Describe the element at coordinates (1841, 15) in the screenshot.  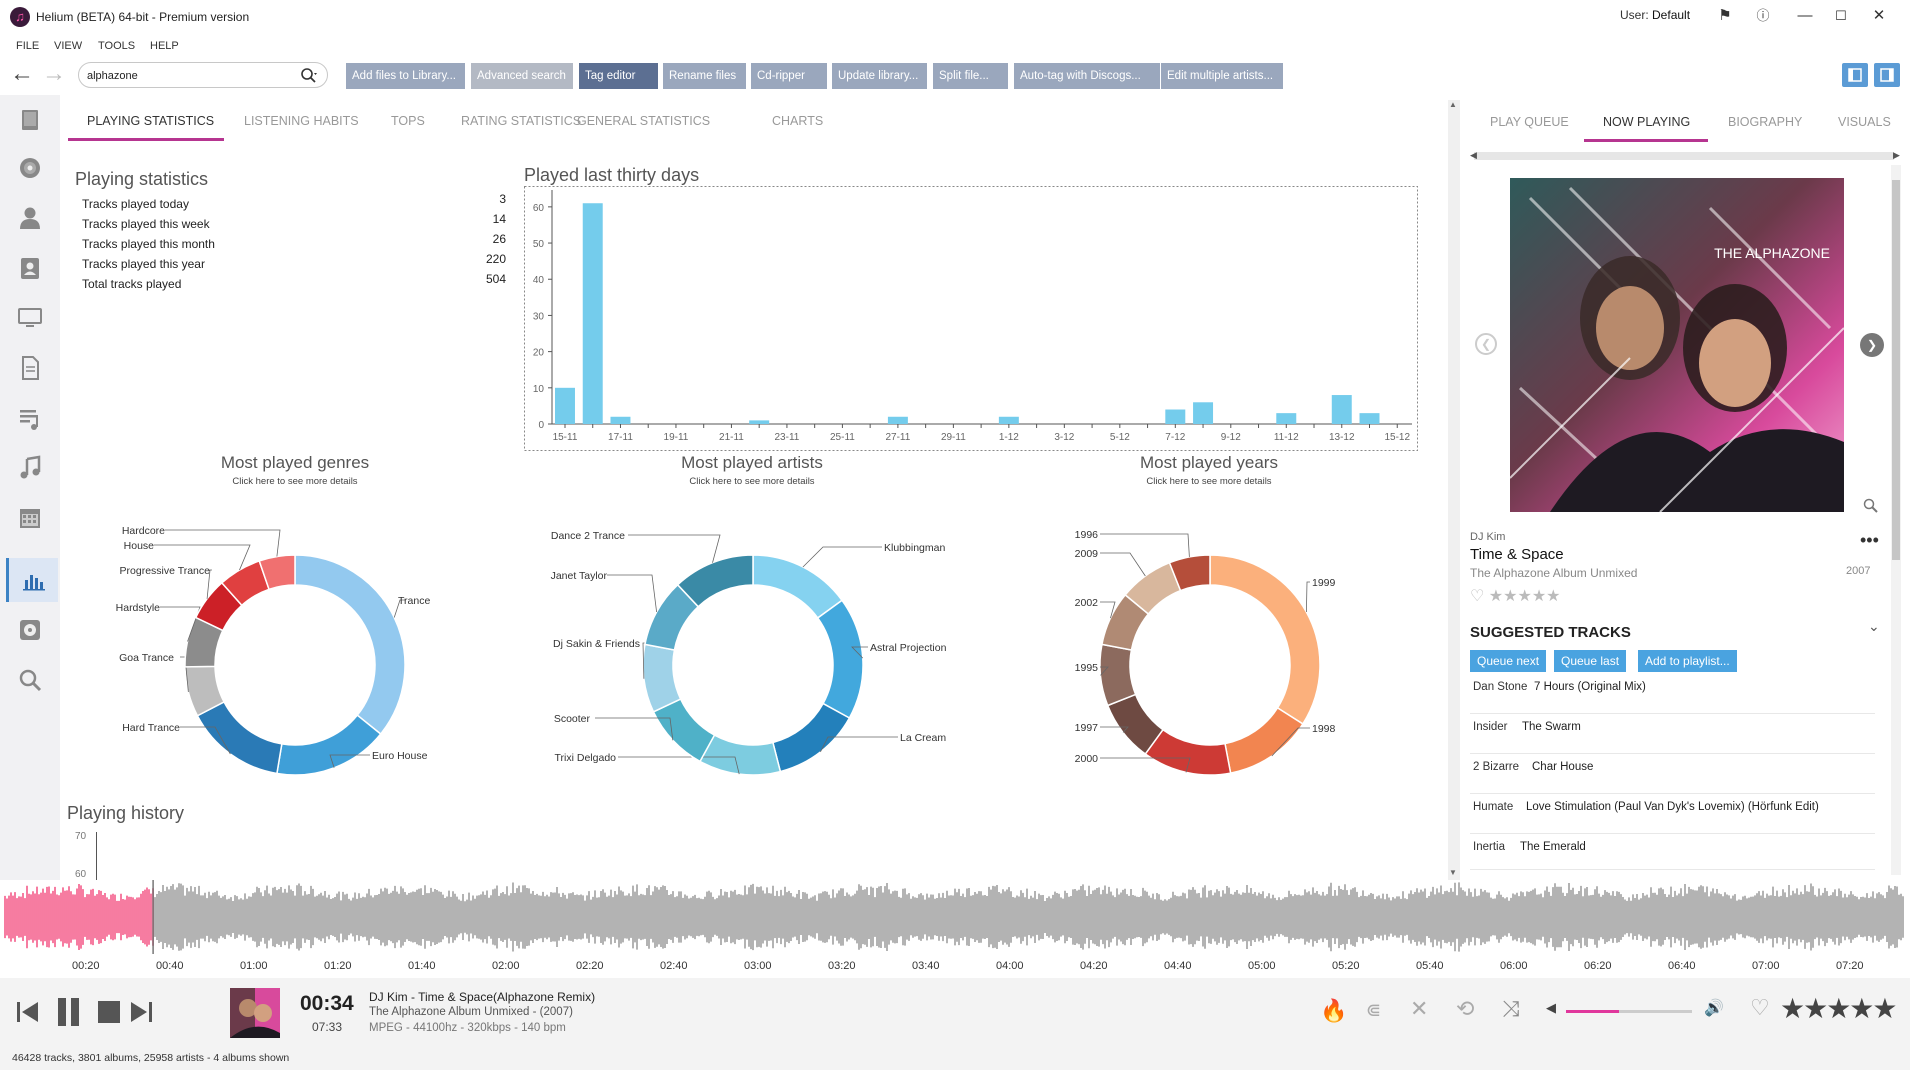
I see `maximize-button: ☐` at that location.